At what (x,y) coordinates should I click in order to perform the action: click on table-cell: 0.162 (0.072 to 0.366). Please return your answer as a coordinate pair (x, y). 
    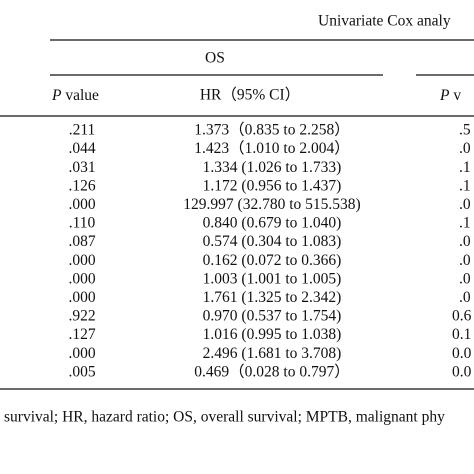
    Looking at the image, I should click on (272, 260).